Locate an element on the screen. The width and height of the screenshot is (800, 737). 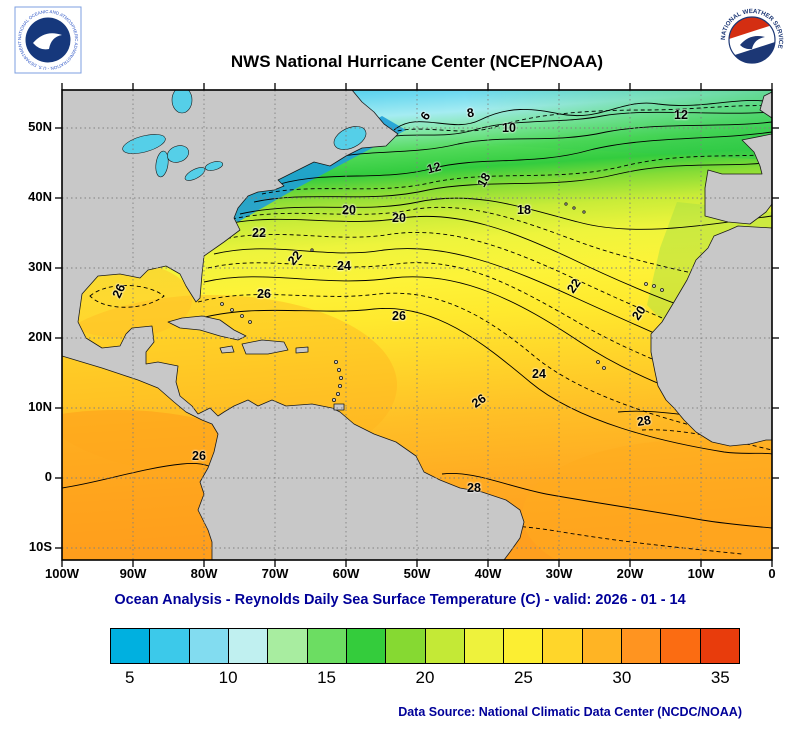
lat-label-40N: 40N is located at coordinates (40, 196).